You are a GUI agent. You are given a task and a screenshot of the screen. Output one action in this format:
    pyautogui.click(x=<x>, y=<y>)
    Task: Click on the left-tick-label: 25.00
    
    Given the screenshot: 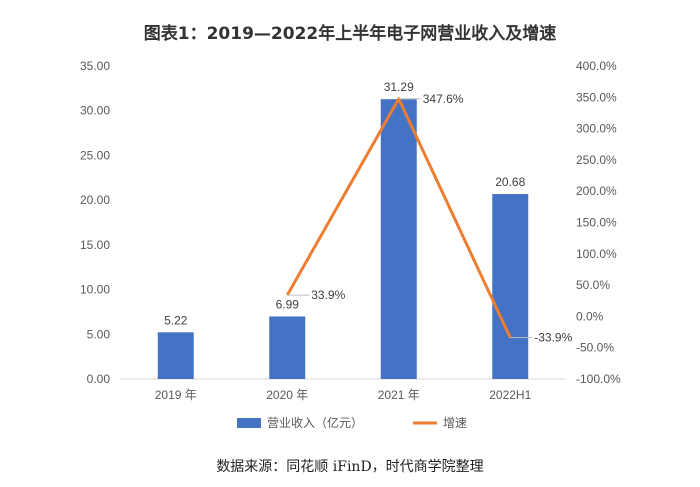 What is the action you would take?
    pyautogui.click(x=95, y=155)
    